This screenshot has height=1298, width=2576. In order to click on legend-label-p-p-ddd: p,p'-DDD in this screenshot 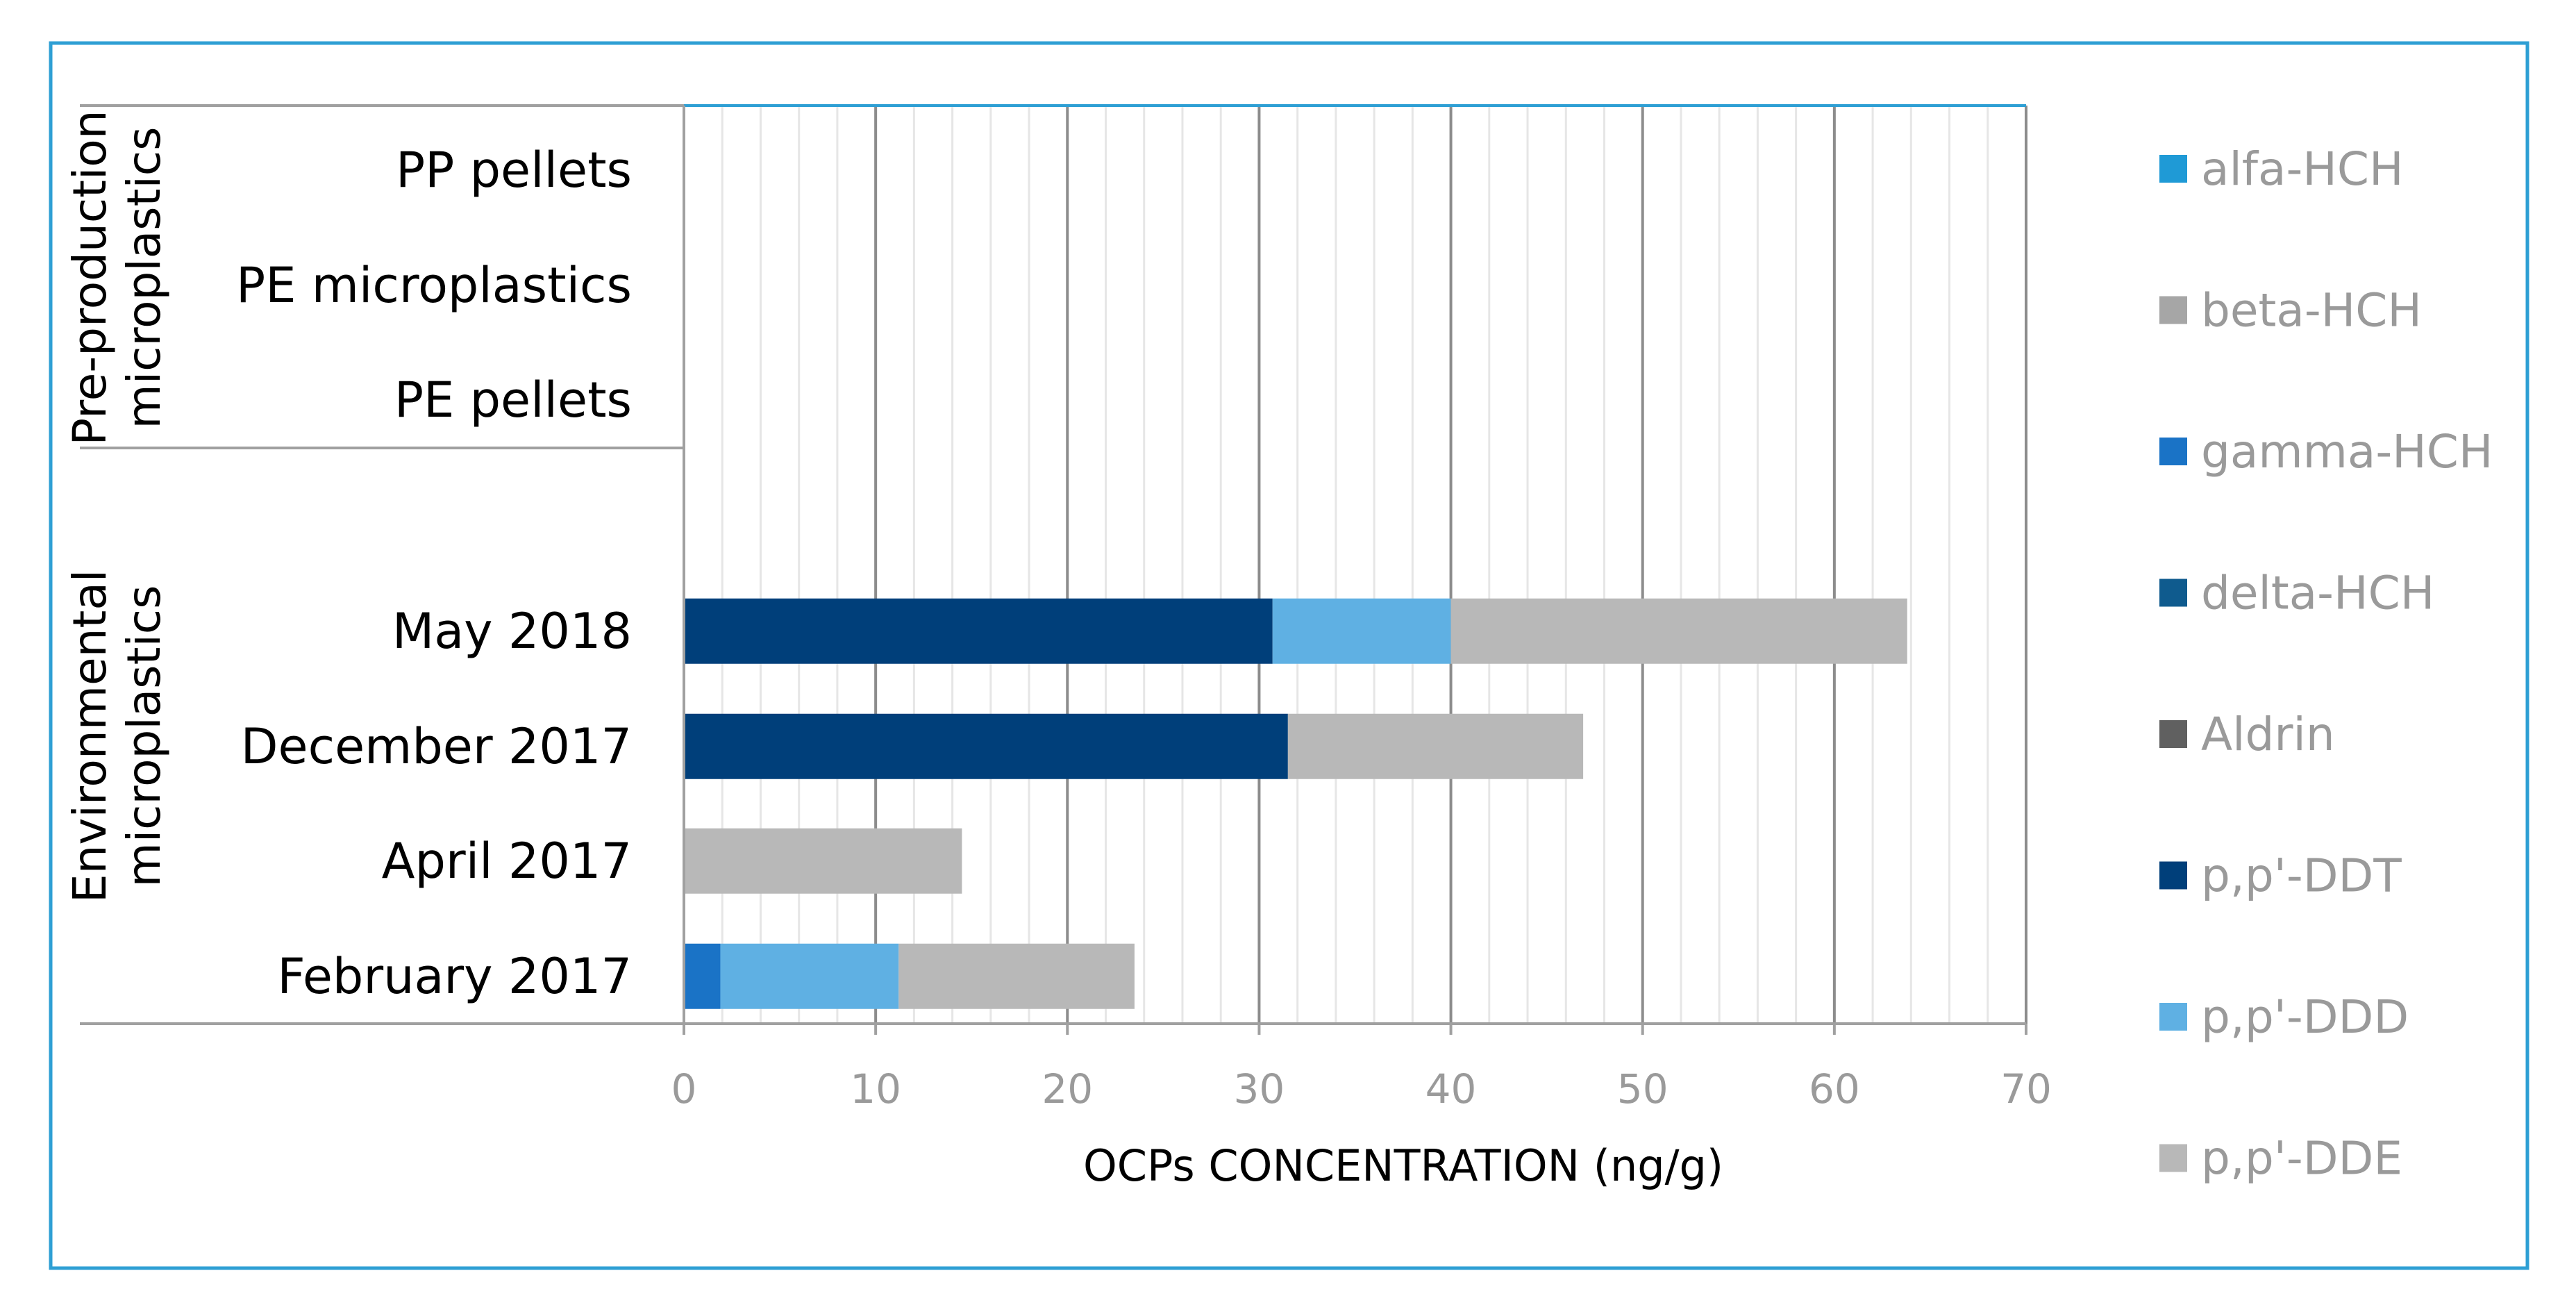, I will do `click(2305, 1017)`.